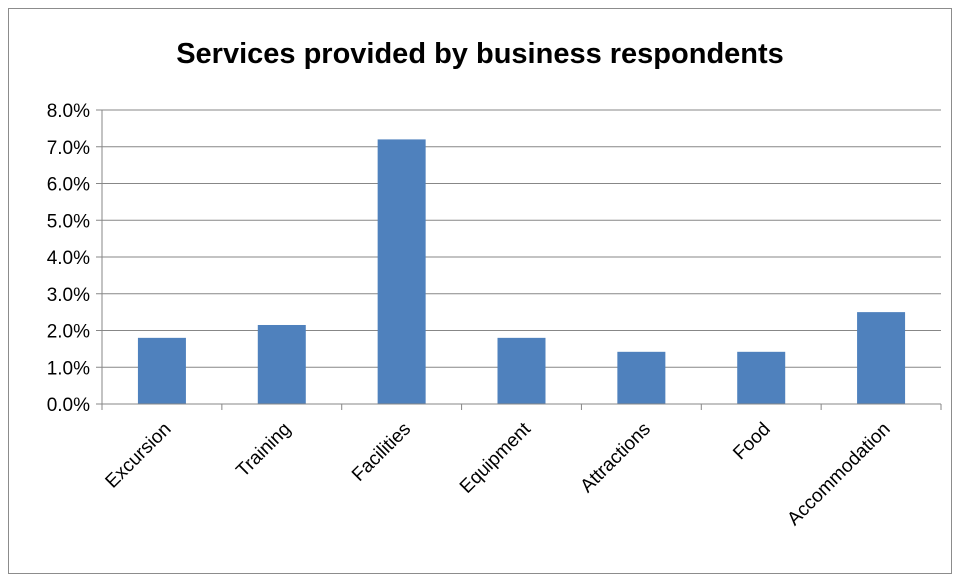  What do you see at coordinates (161, 370) in the screenshot?
I see `bar-excursion` at bounding box center [161, 370].